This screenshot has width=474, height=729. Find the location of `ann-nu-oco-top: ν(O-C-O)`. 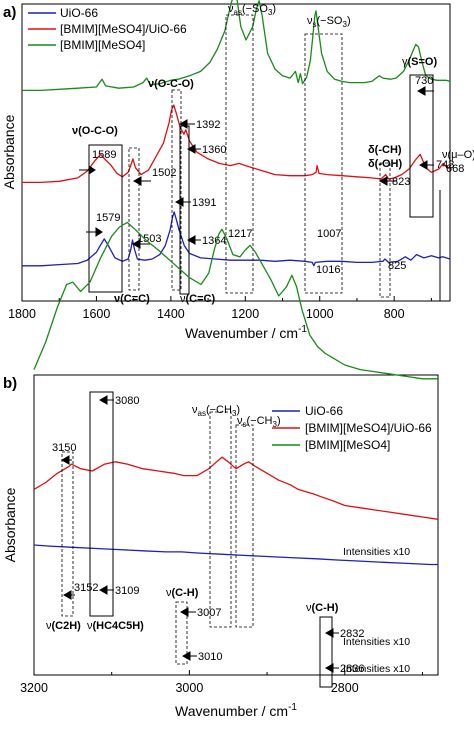

ann-nu-oco-top: ν(O-C-O) is located at coordinates (171, 84).